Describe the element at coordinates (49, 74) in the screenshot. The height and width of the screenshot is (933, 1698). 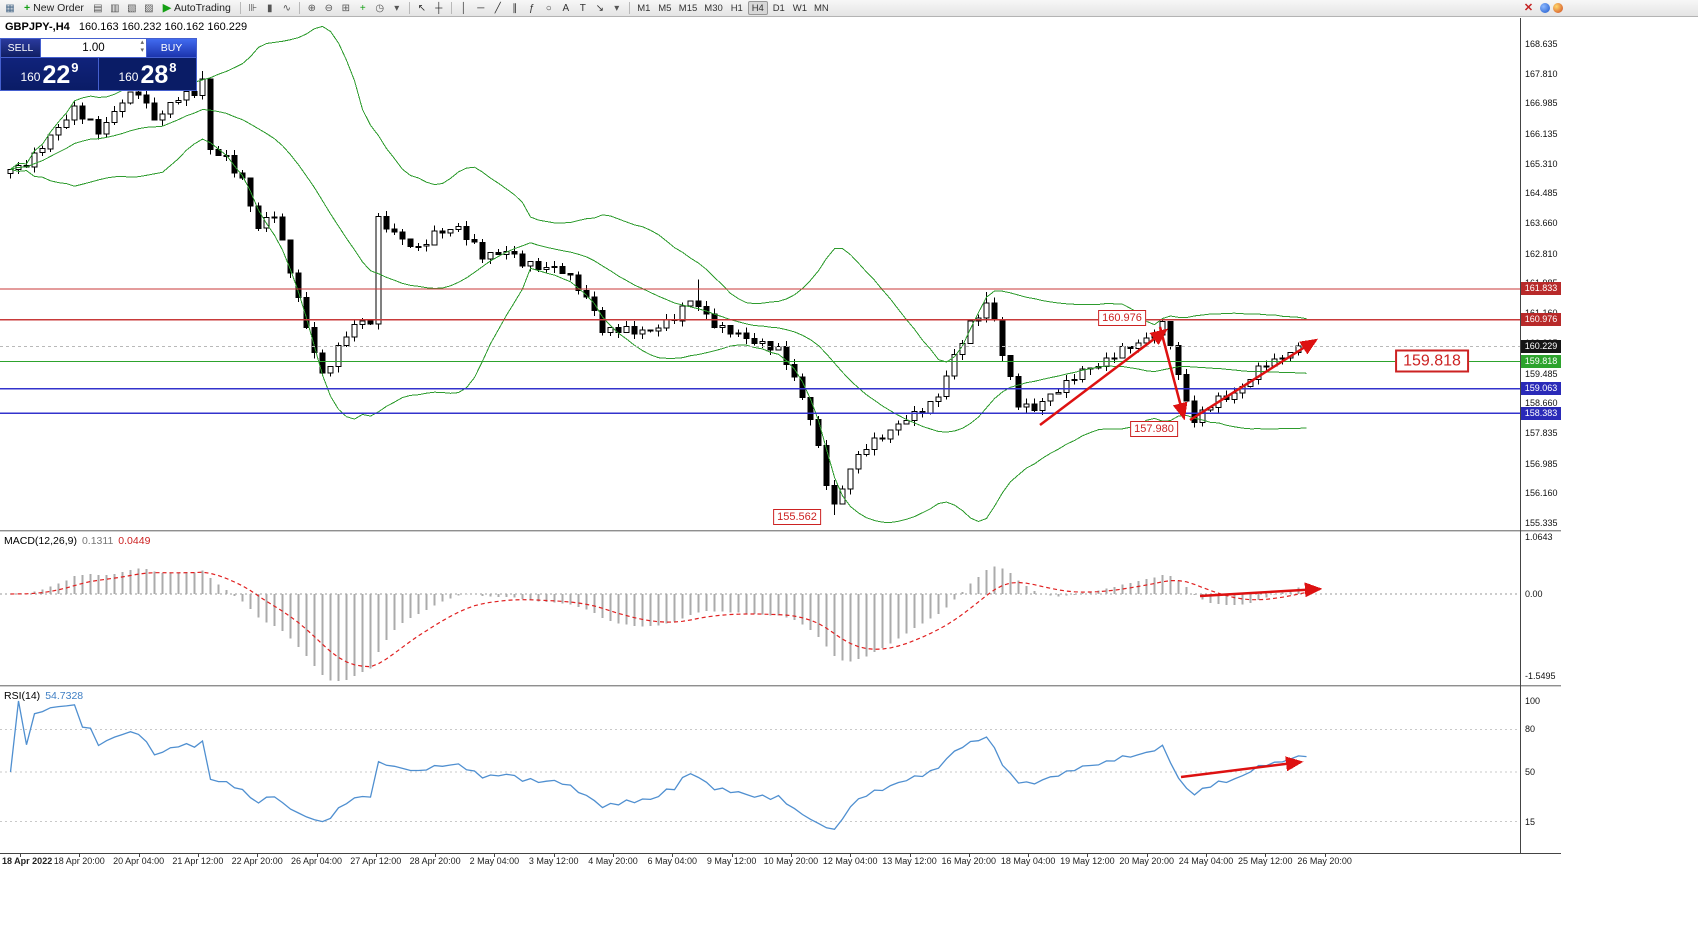
I see `bid-price: 160 22 9` at that location.